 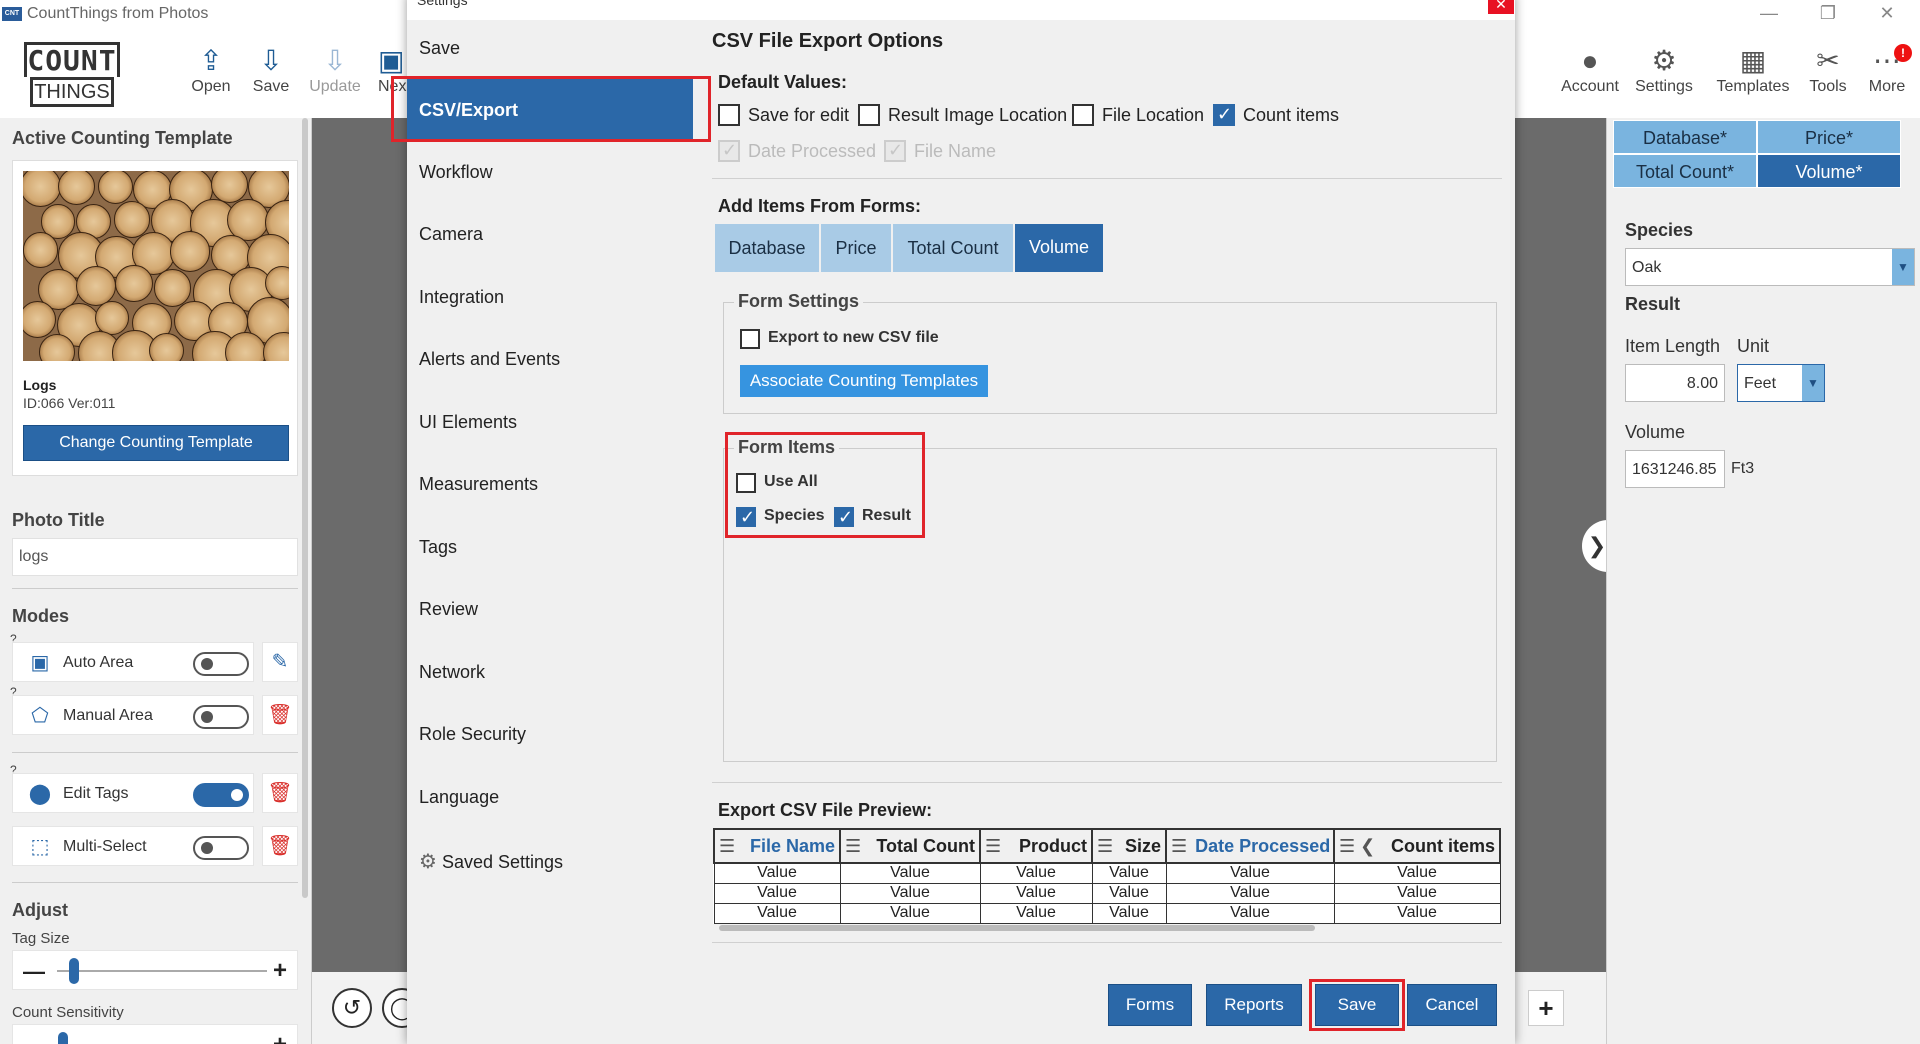 I want to click on column-header: ☰ Date Processed, so click(x=1250, y=846).